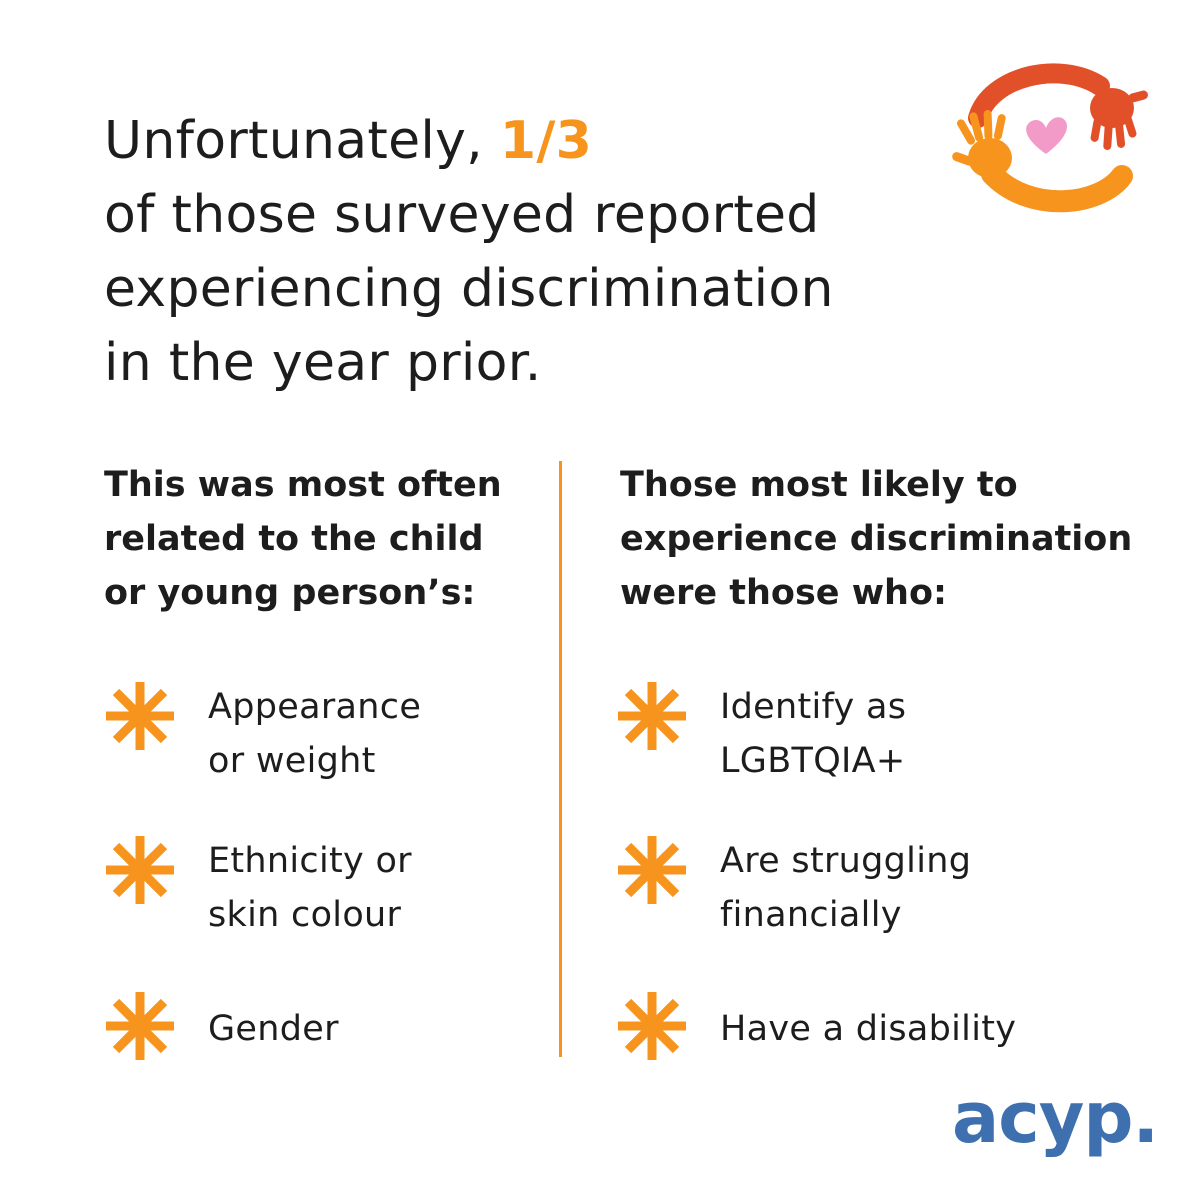  Describe the element at coordinates (310, 888) in the screenshot. I see `list-item-text: Ethnicity or skin colour` at that location.